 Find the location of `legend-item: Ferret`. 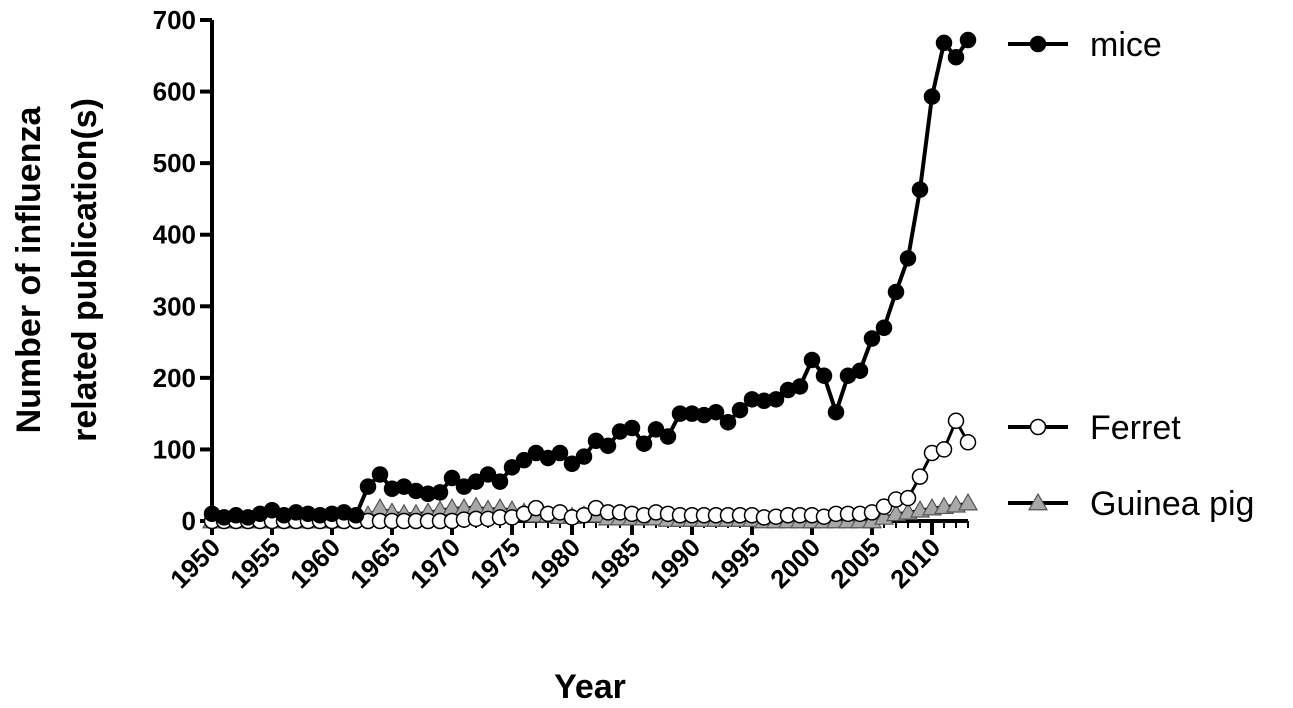

legend-item: Ferret is located at coordinates (1094, 428).